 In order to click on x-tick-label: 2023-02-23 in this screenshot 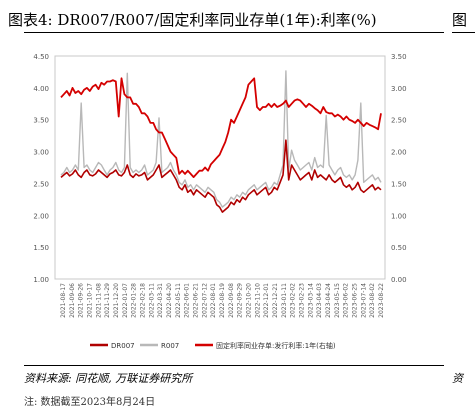, I will do `click(302, 300)`.